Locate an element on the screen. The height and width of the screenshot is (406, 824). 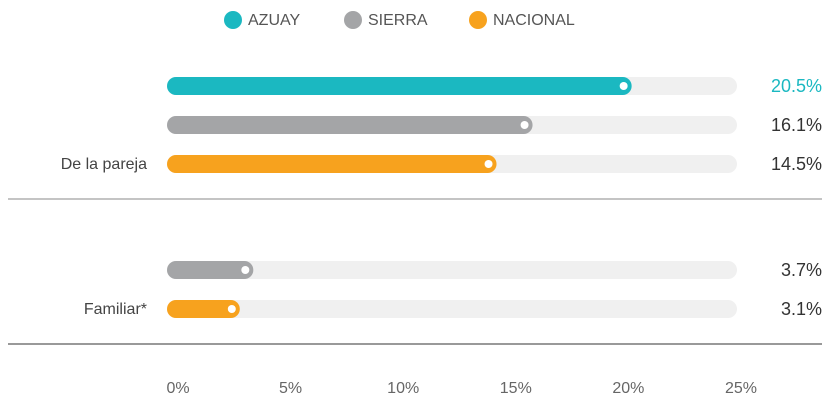
legend-label: AZUAY is located at coordinates (274, 20).